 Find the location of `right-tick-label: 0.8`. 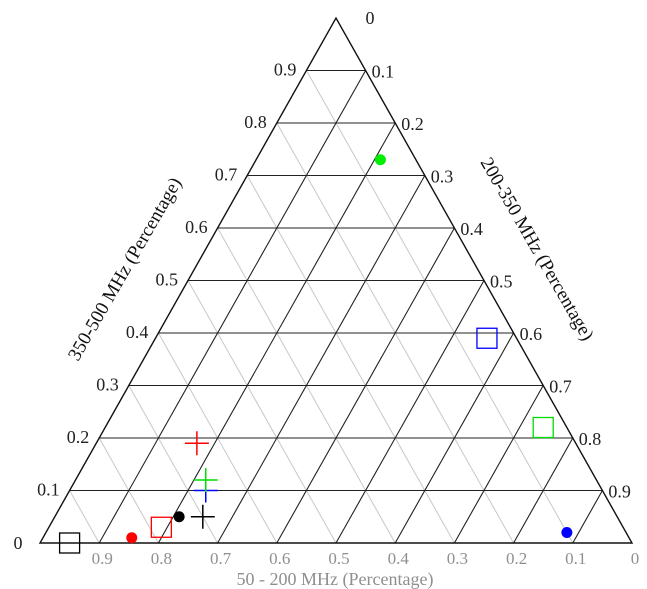

right-tick-label: 0.8 is located at coordinates (590, 439).